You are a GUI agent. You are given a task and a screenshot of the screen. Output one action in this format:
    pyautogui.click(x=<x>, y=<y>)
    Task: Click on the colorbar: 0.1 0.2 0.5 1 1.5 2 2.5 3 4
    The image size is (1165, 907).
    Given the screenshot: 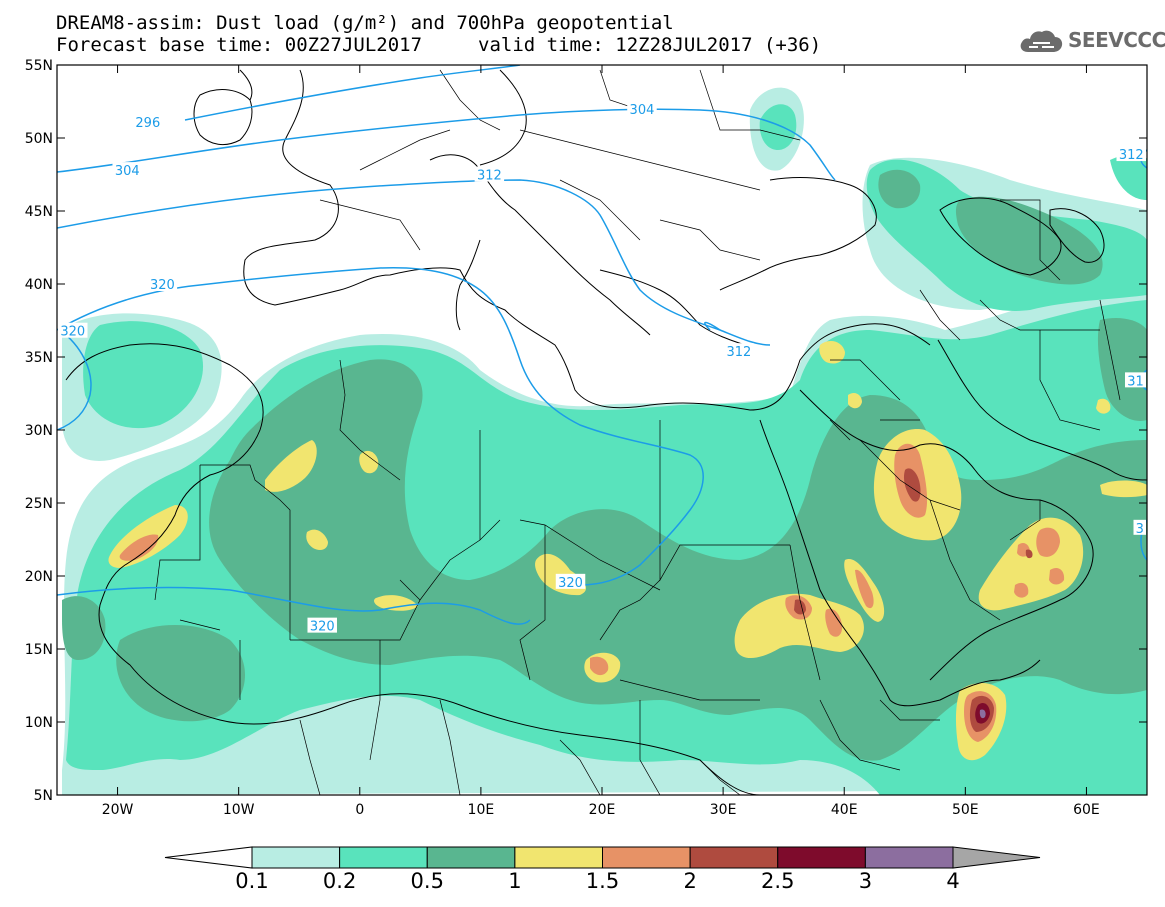 What is the action you would take?
    pyautogui.click(x=602, y=869)
    